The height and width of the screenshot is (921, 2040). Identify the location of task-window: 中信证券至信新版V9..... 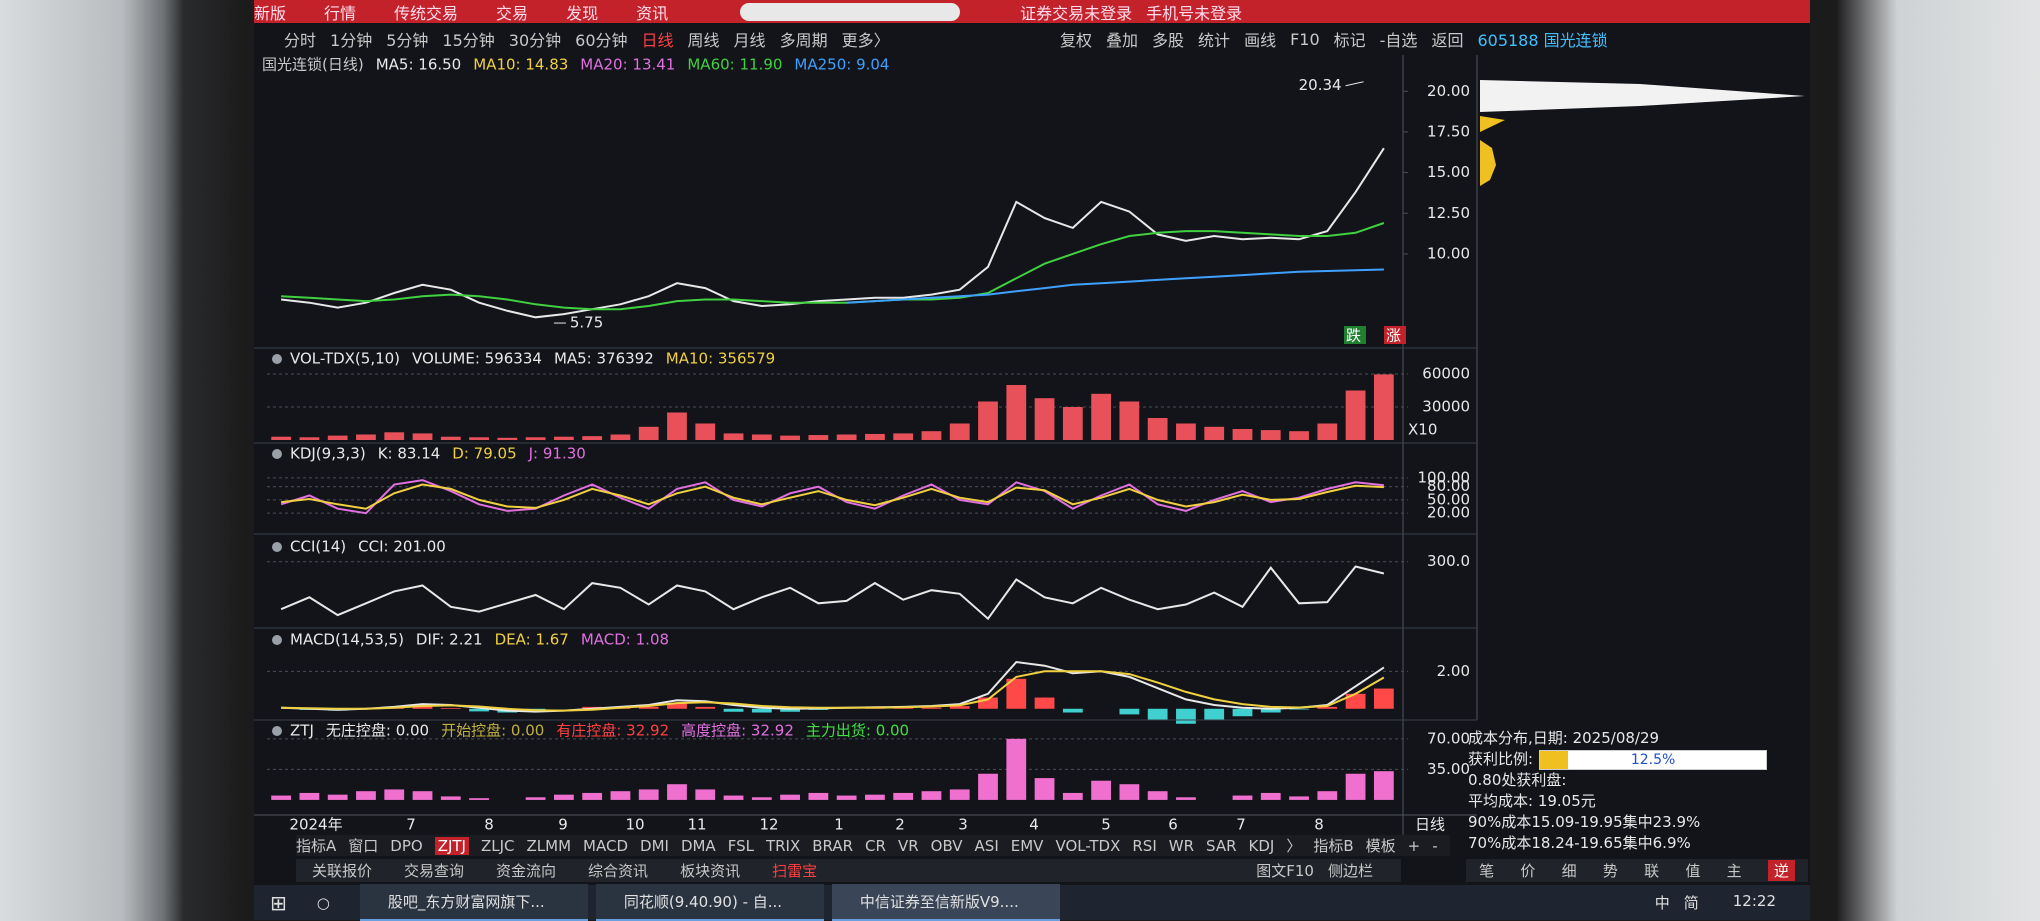
(945, 902).